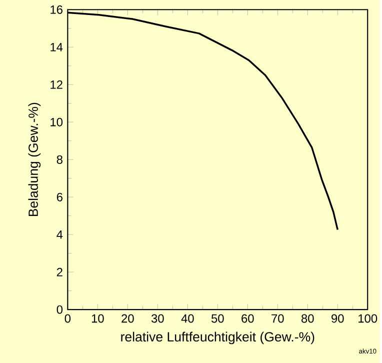  What do you see at coordinates (217, 318) in the screenshot?
I see `x-tick-label: 50` at bounding box center [217, 318].